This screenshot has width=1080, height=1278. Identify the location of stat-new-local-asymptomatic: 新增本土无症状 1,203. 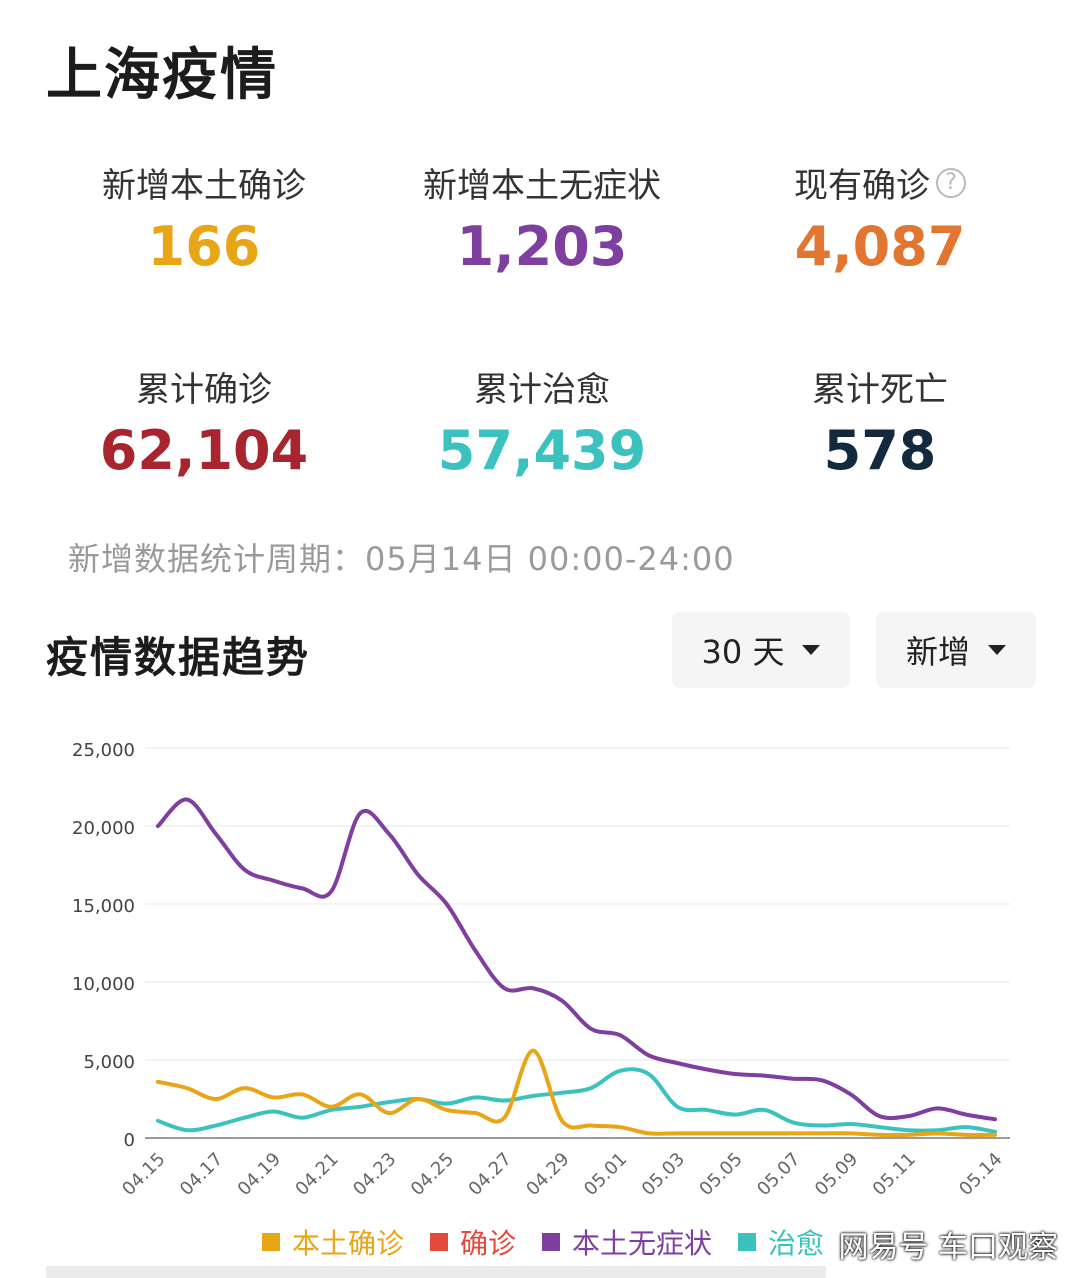
(542, 218).